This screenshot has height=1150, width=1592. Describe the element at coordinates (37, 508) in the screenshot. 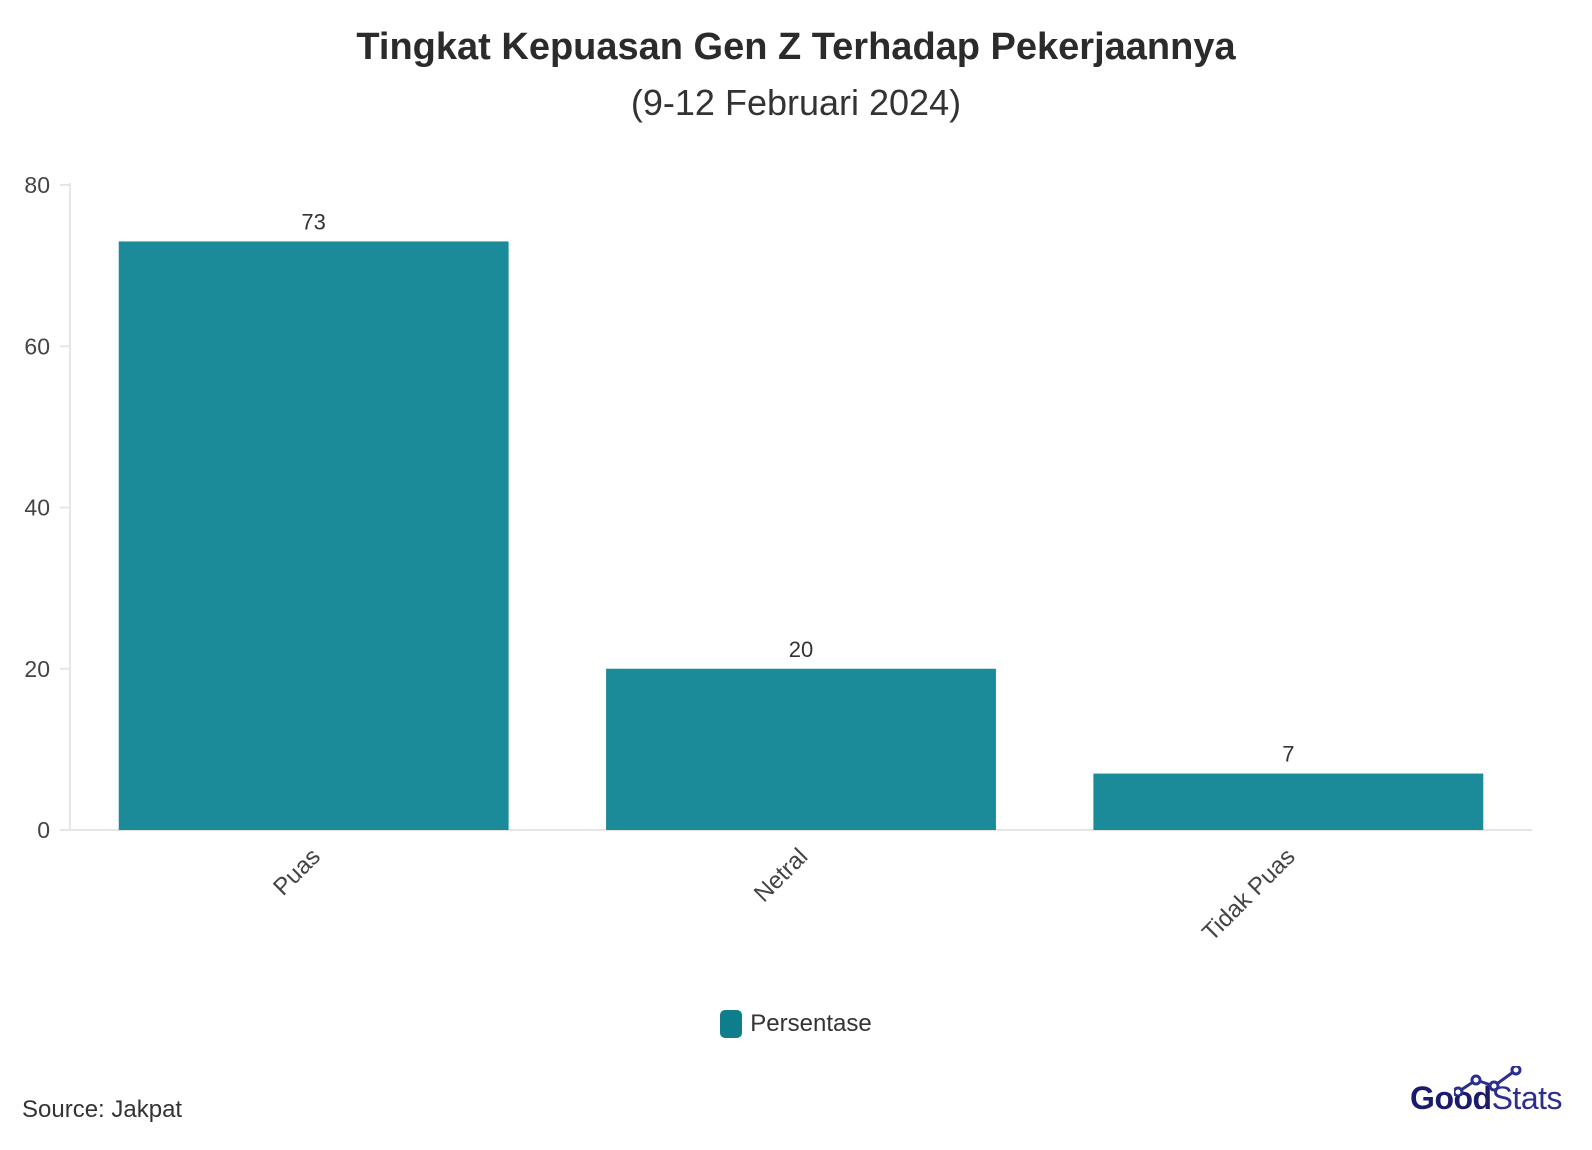

I see `y-tick-label: 40` at that location.